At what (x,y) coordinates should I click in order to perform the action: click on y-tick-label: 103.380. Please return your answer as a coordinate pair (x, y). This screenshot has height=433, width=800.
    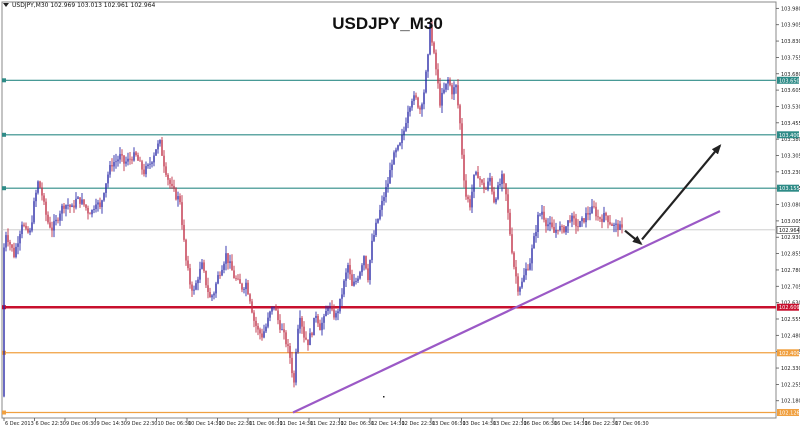
    Looking at the image, I should click on (790, 140).